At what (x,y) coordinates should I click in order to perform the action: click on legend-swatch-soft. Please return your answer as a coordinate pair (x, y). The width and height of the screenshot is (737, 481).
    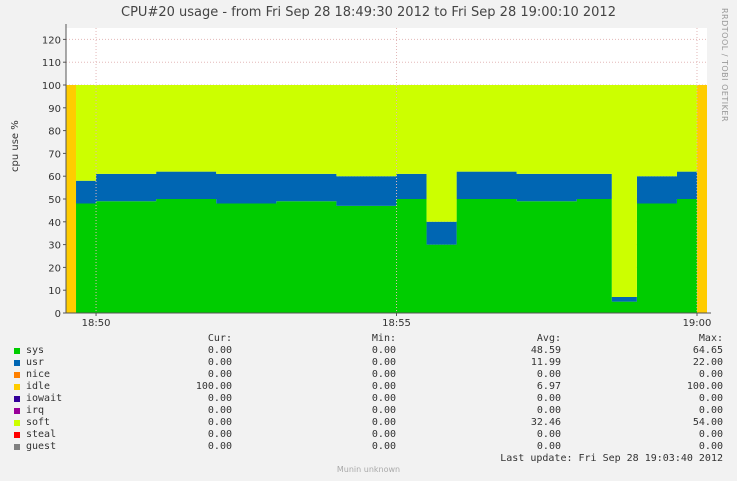
    Looking at the image, I should click on (17, 423).